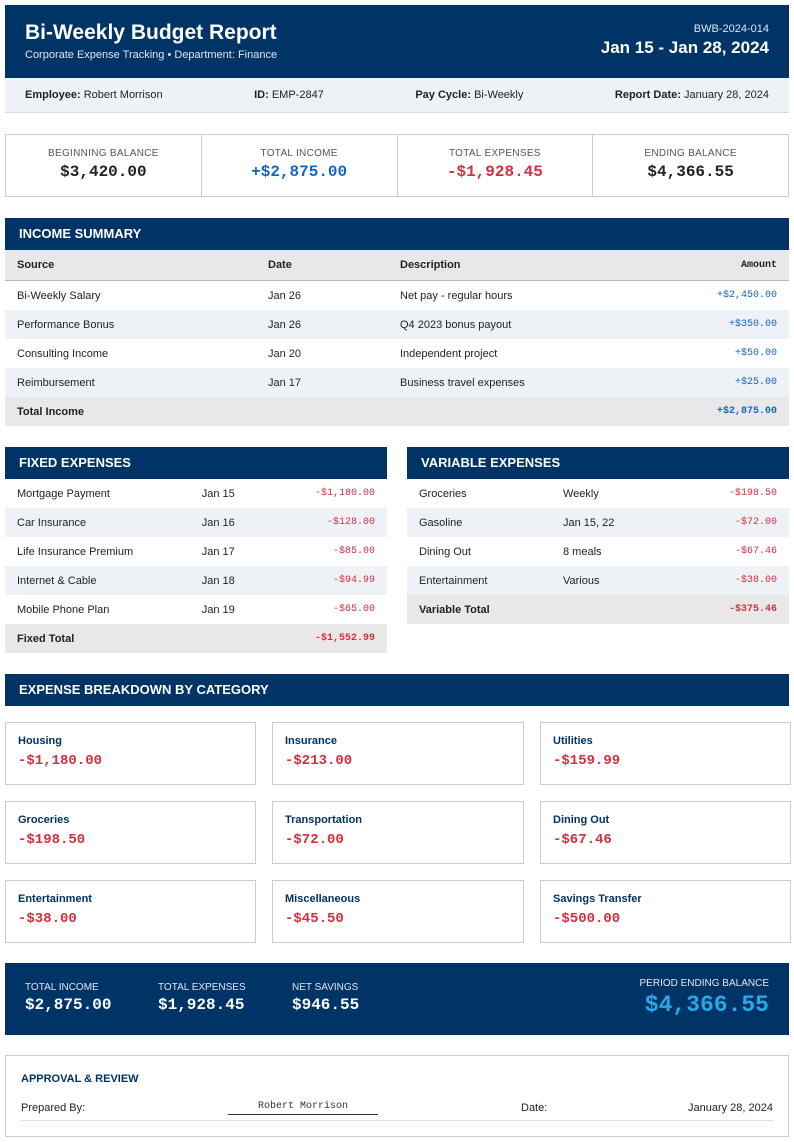 This screenshot has width=794, height=1142. I want to click on row: Gasoline Jan 15, 22 -$72.00, so click(598, 522).